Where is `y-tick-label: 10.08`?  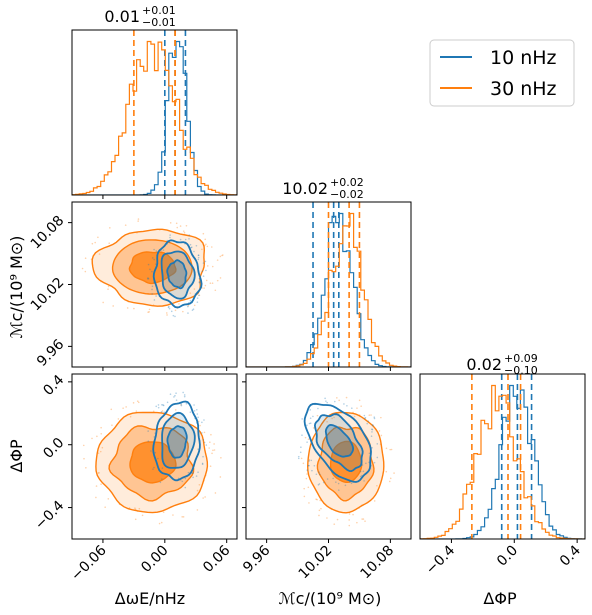 y-tick-label: 10.08 is located at coordinates (48, 233).